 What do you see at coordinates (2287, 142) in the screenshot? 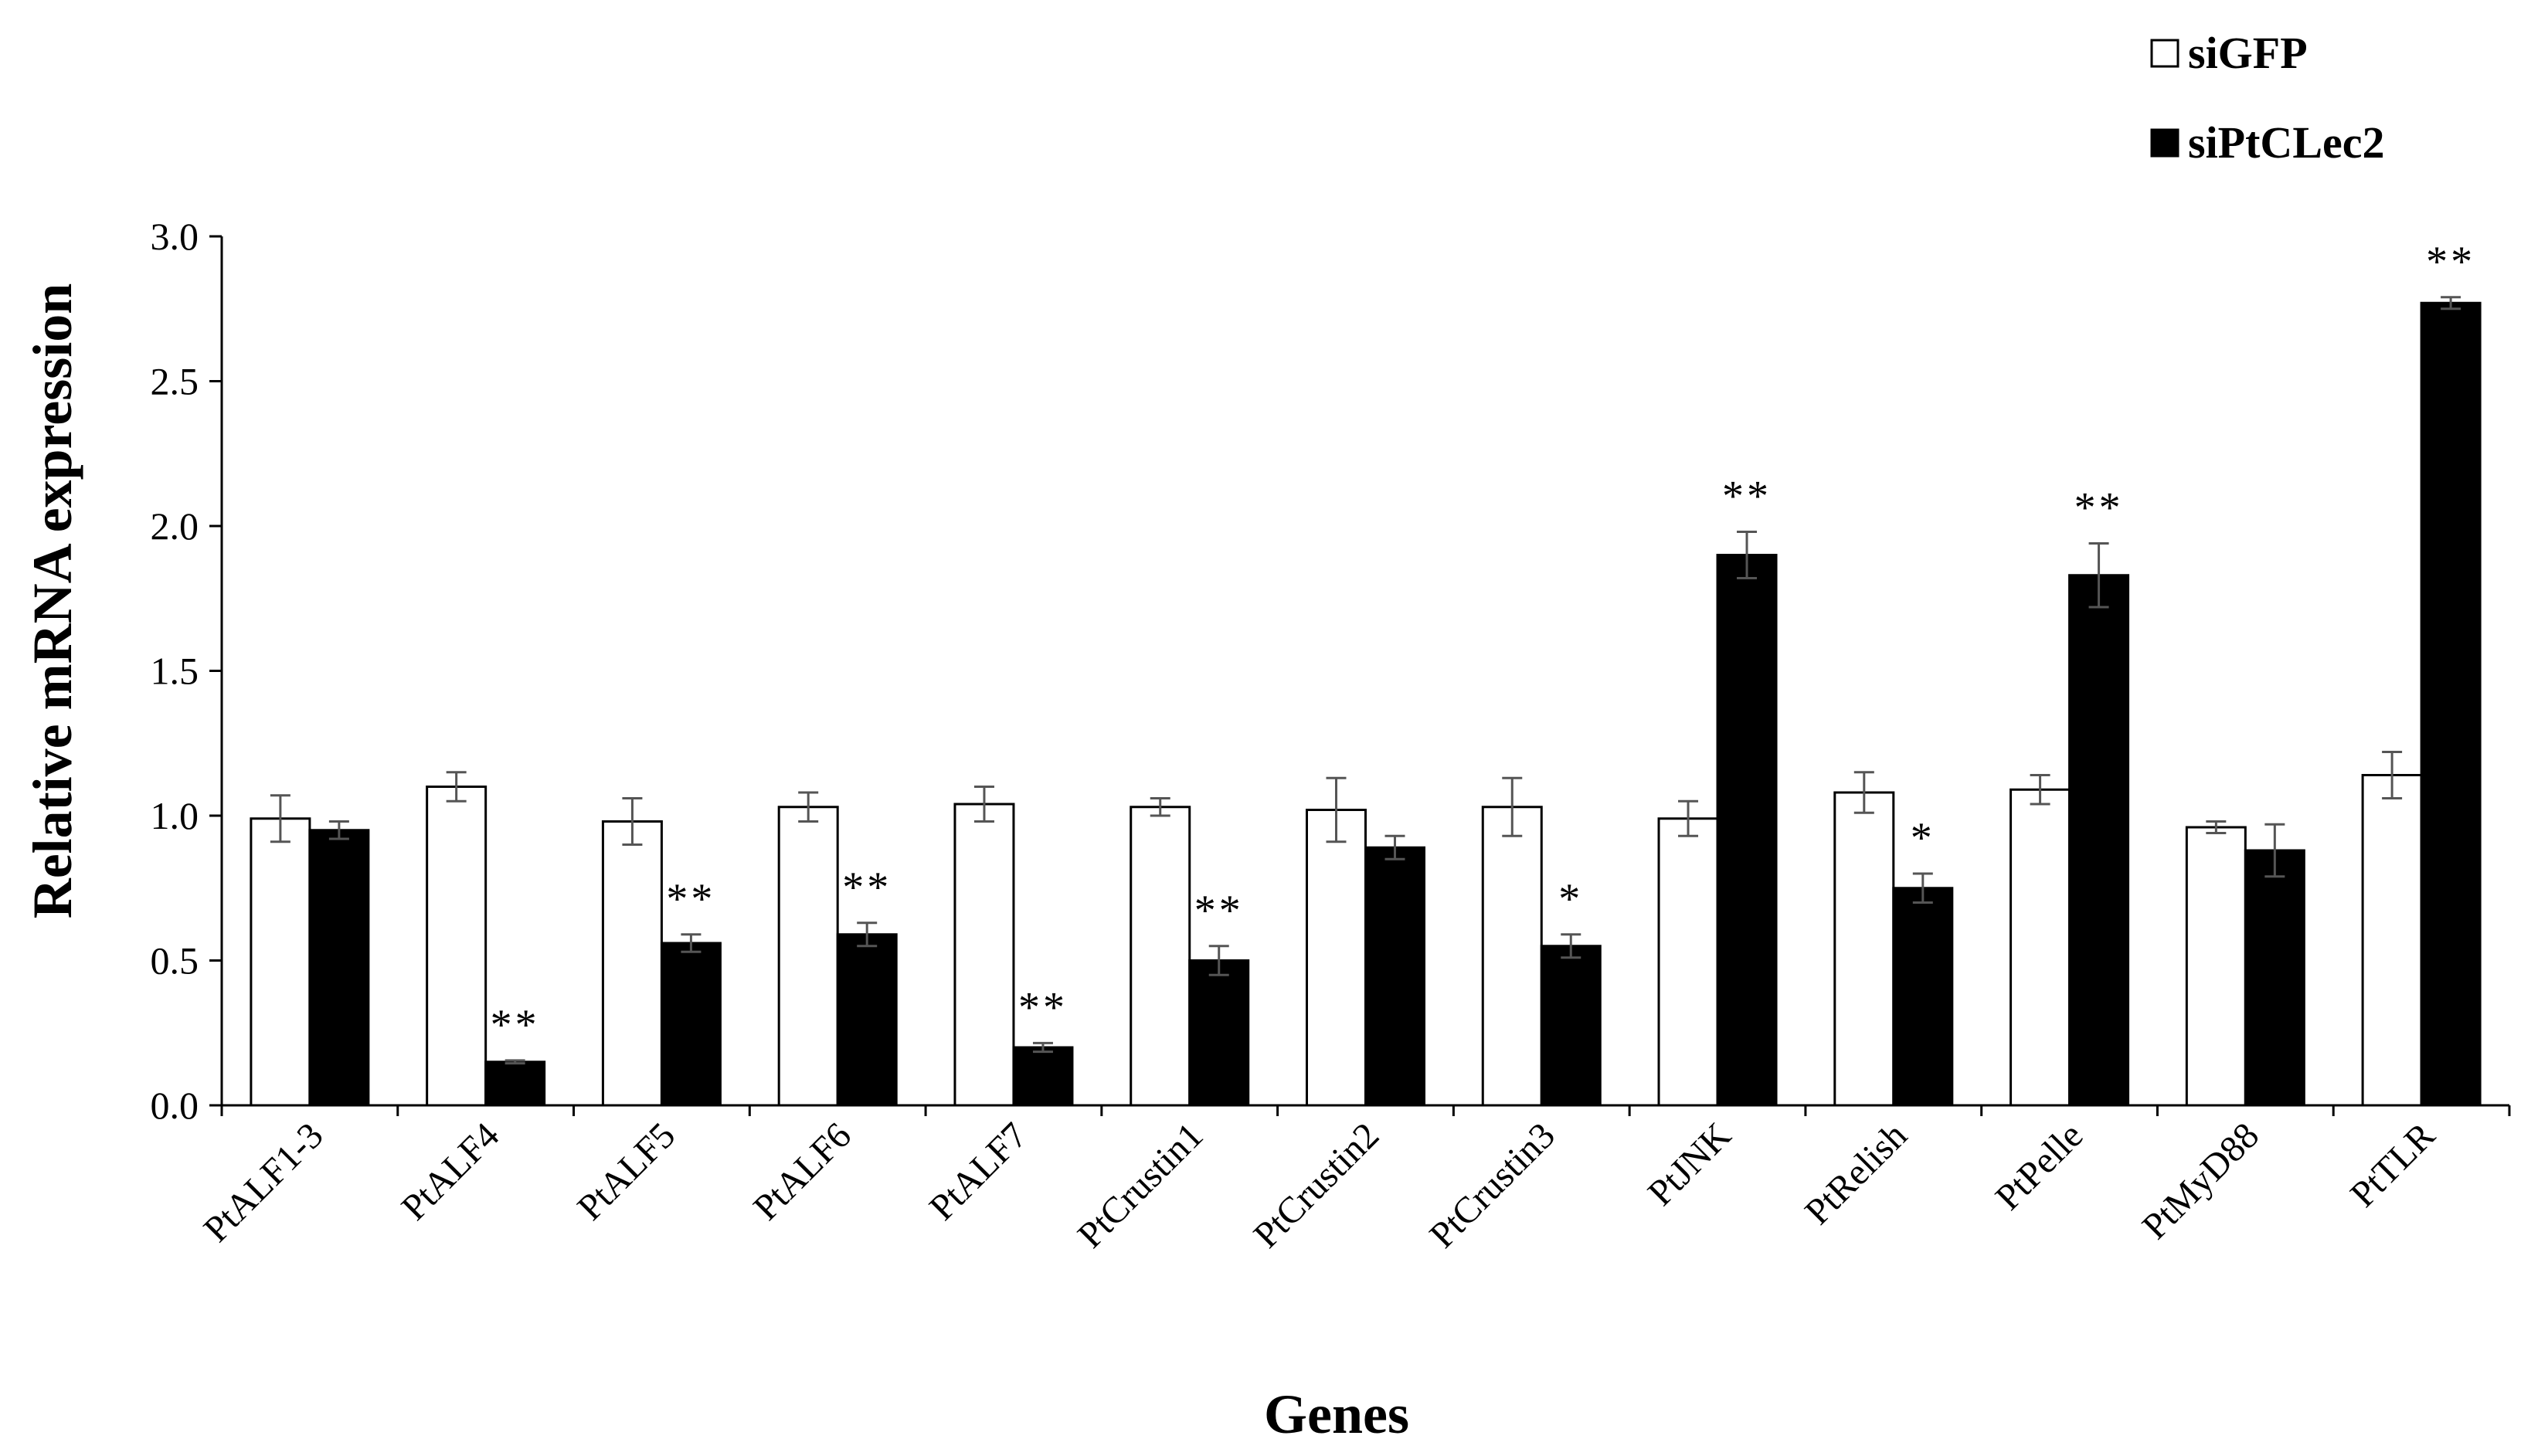
I see `legend-label-siptclec2: siPtCLec2` at bounding box center [2287, 142].